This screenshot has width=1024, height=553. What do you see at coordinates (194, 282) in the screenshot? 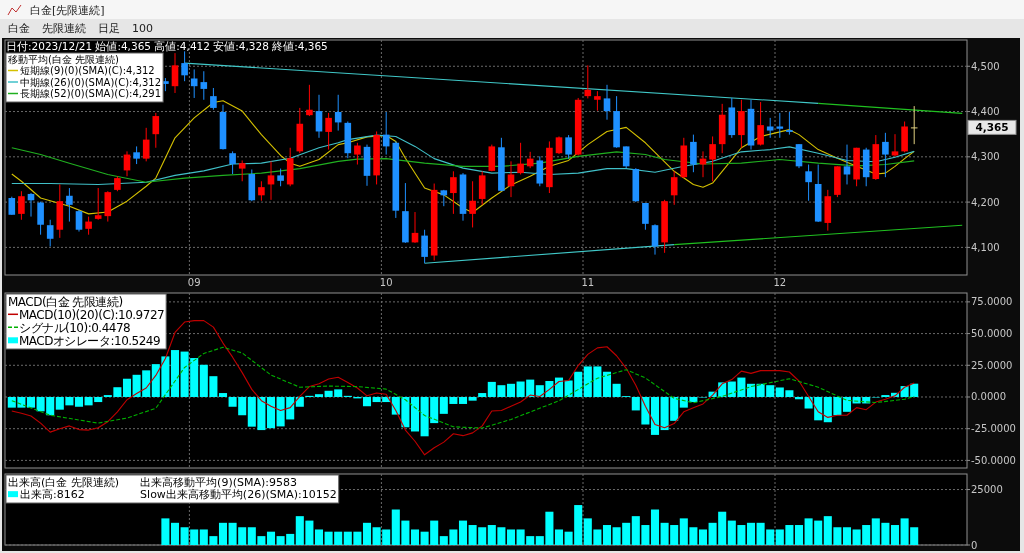
I see `x-tick-label: 09` at bounding box center [194, 282].